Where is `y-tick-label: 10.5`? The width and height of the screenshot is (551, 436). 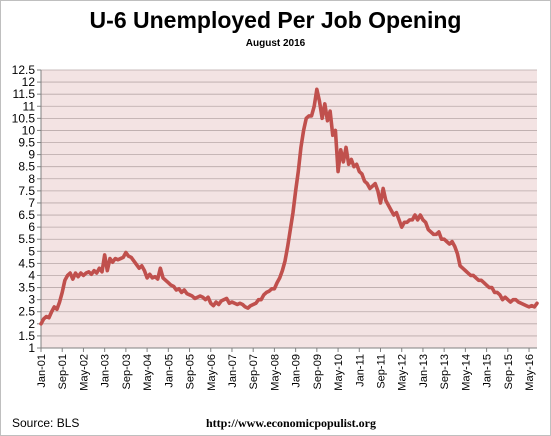 y-tick-label: 10.5 is located at coordinates (24, 118).